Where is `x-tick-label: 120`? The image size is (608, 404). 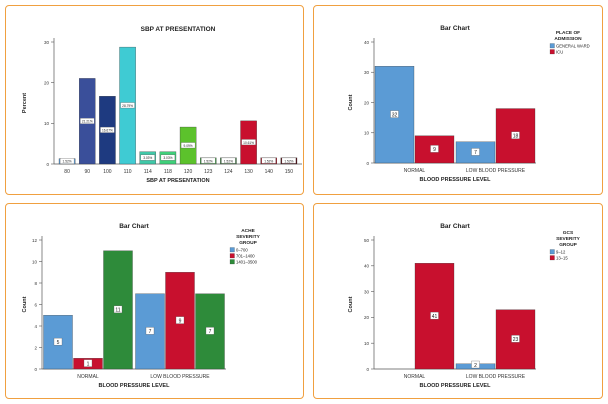
x-tick-label: 120 is located at coordinates (188, 172).